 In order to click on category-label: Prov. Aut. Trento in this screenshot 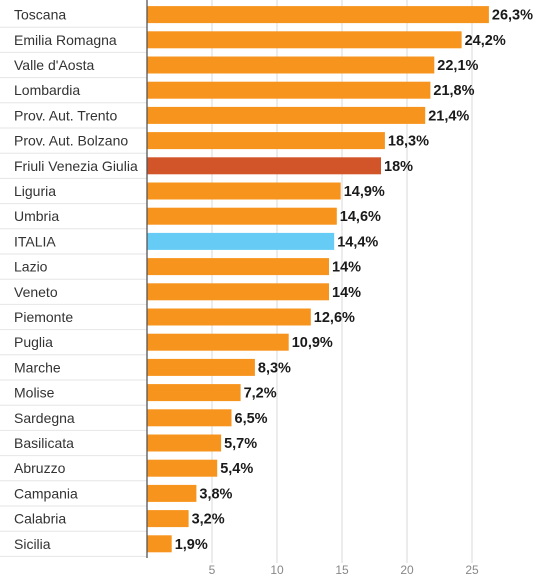, I will do `click(65, 115)`.